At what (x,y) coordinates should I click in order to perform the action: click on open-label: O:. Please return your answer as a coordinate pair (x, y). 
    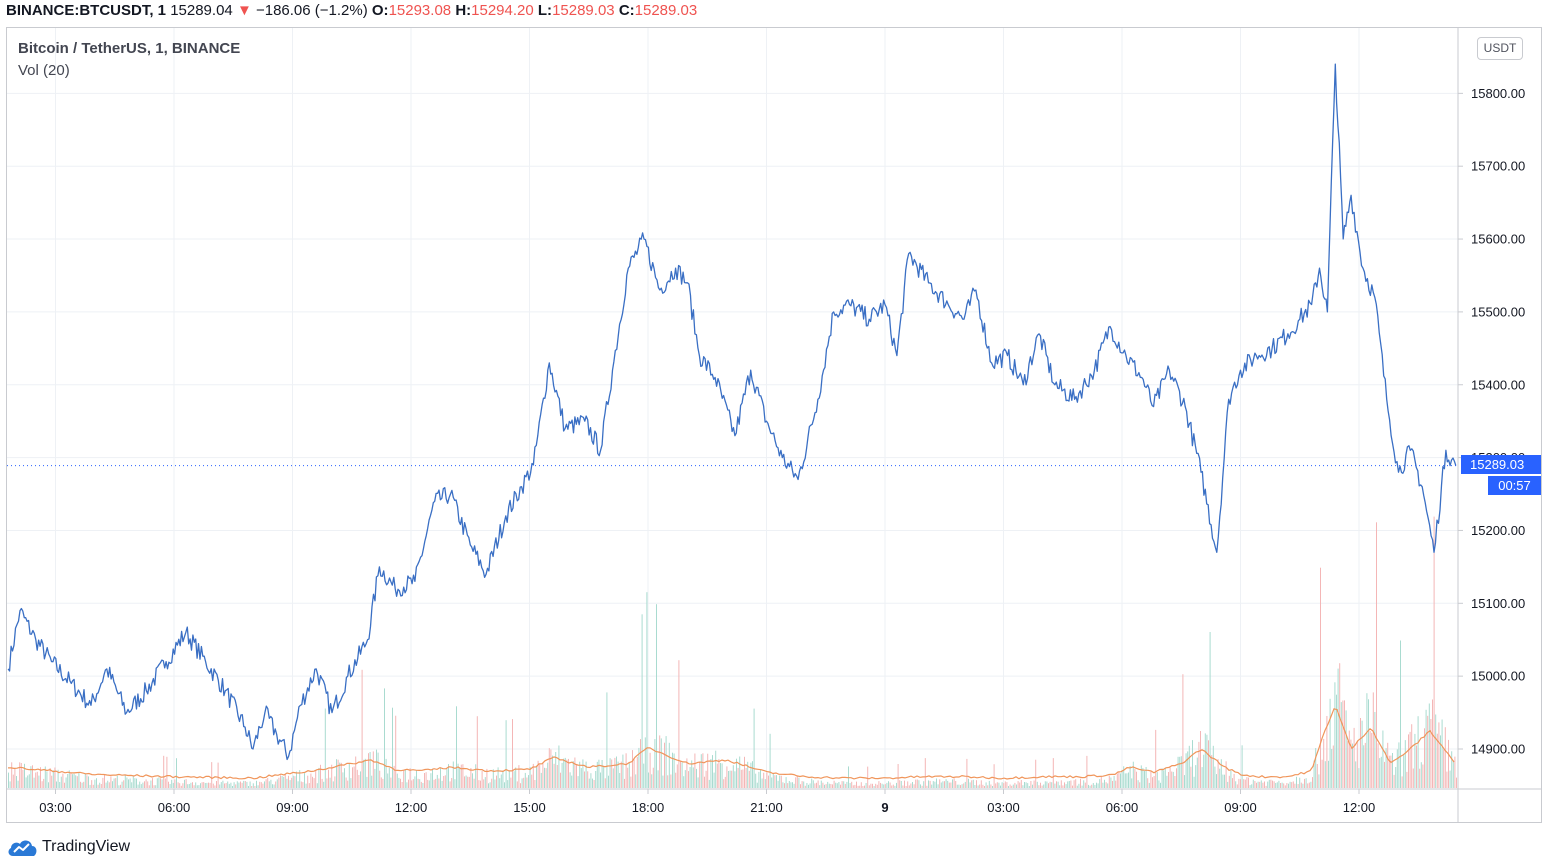
    Looking at the image, I should click on (380, 10).